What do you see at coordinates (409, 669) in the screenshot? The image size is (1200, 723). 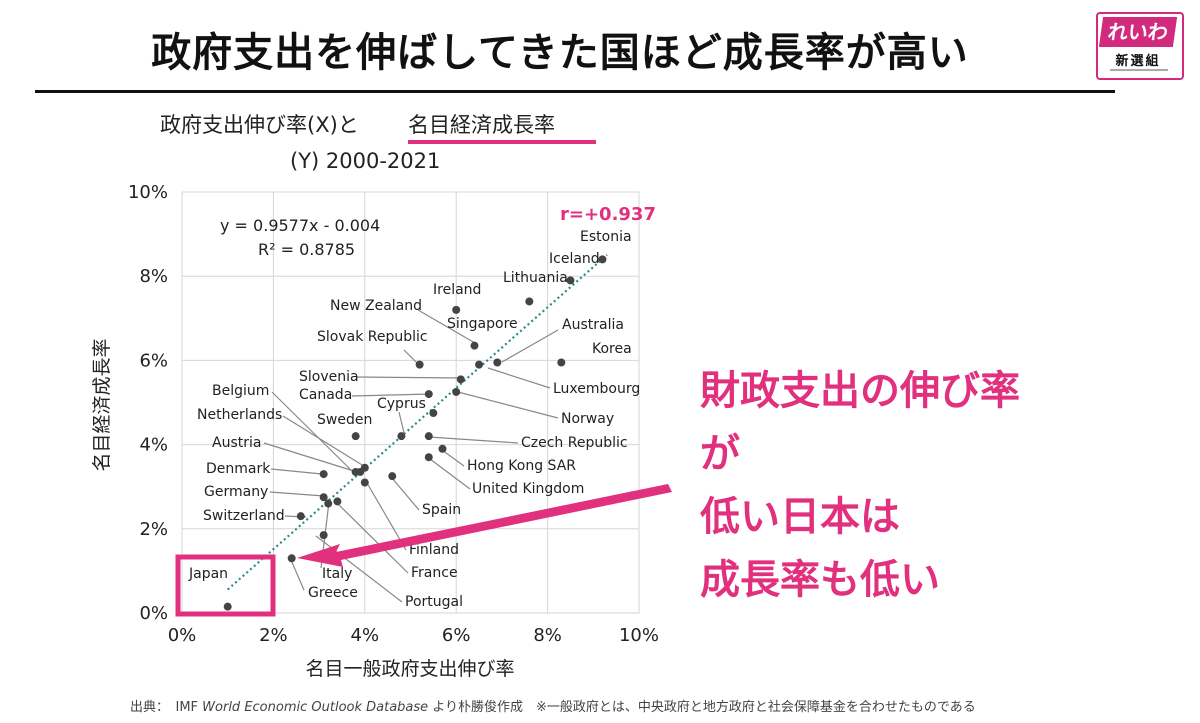 I see `x-axis-label: 名目一般政府支出伸び率` at bounding box center [409, 669].